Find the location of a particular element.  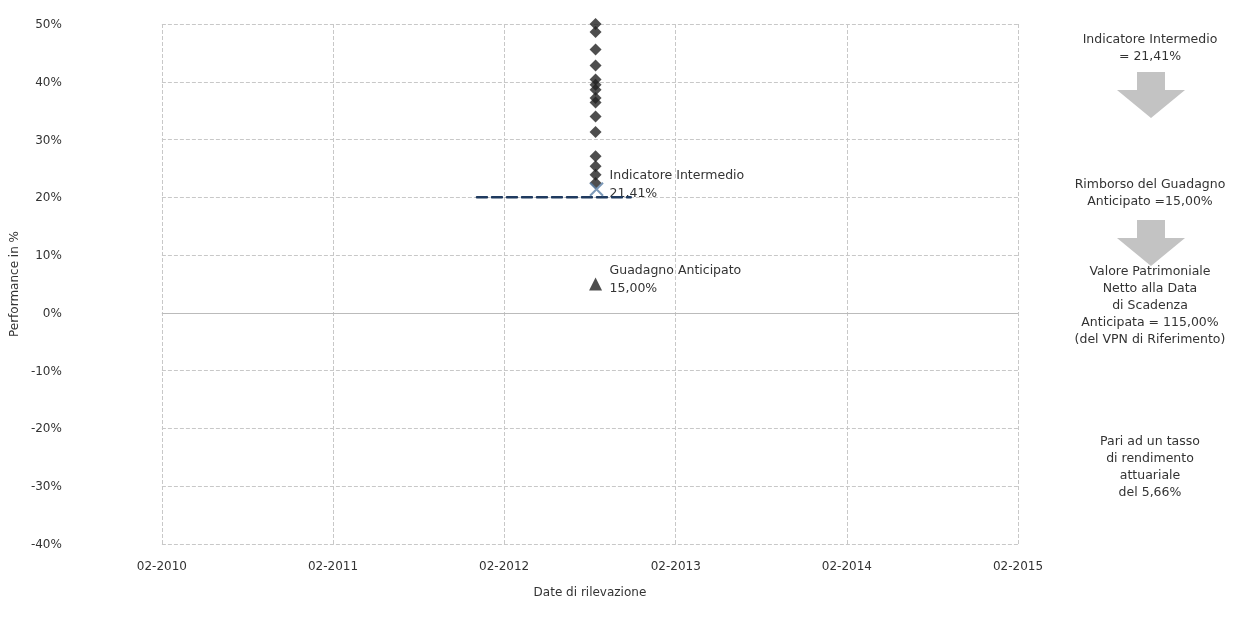

y-tick-label: 0% is located at coordinates (52, 312).